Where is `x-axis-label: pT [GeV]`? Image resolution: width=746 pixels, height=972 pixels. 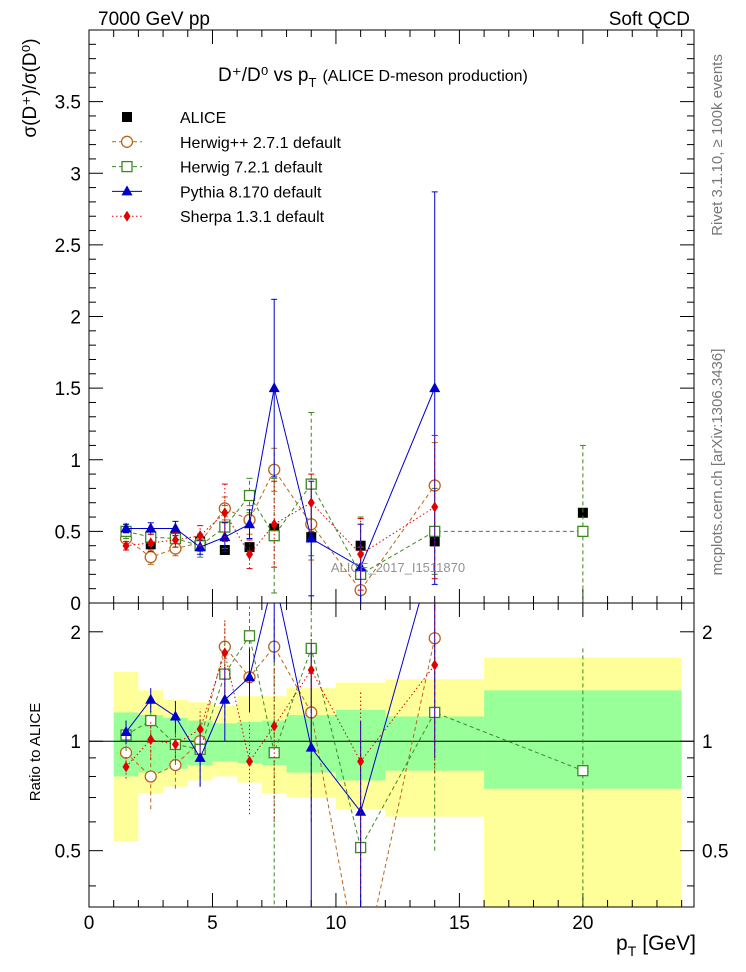
x-axis-label: pT [GeV] is located at coordinates (656, 945).